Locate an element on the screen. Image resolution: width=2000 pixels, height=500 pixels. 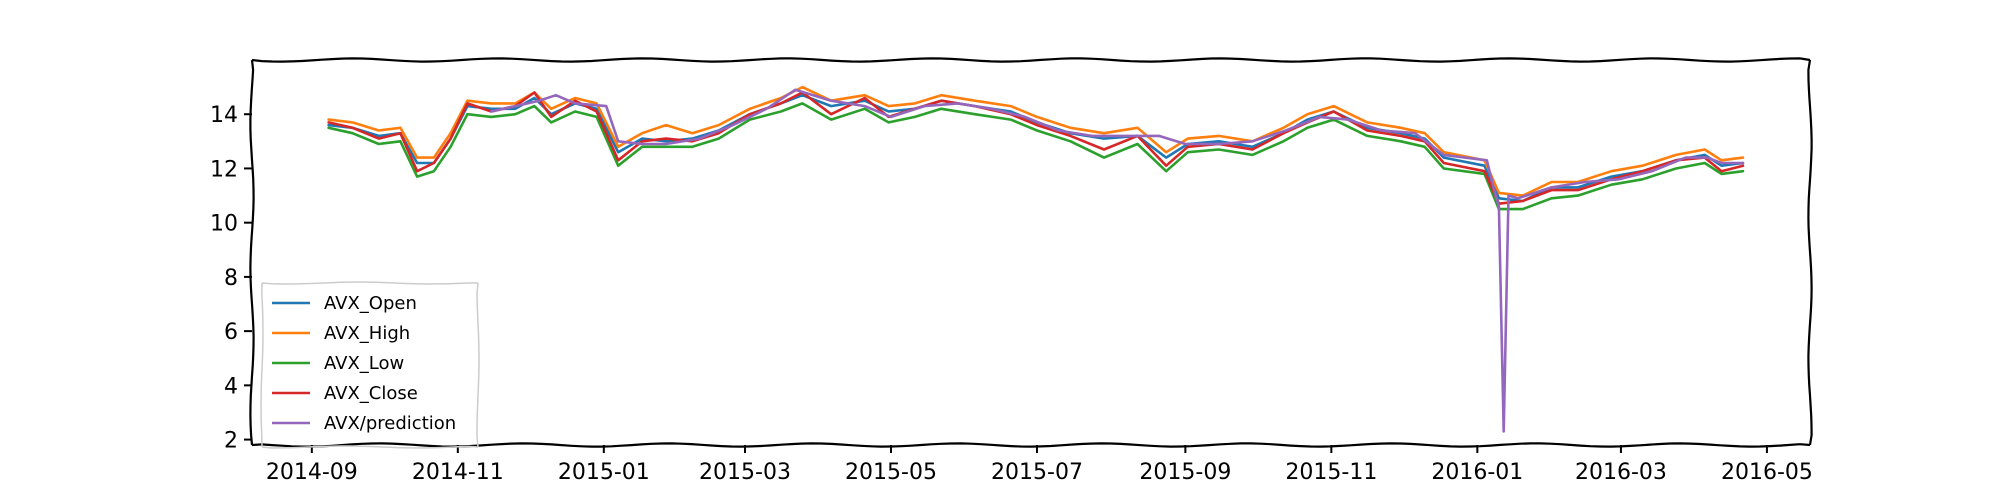
x-tick-label: 2015-01 is located at coordinates (604, 472).